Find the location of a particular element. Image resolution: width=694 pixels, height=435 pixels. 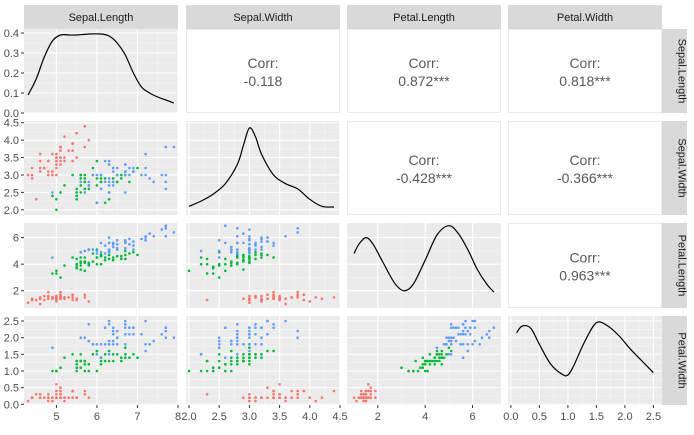

corr-value: -0.118 is located at coordinates (263, 81).